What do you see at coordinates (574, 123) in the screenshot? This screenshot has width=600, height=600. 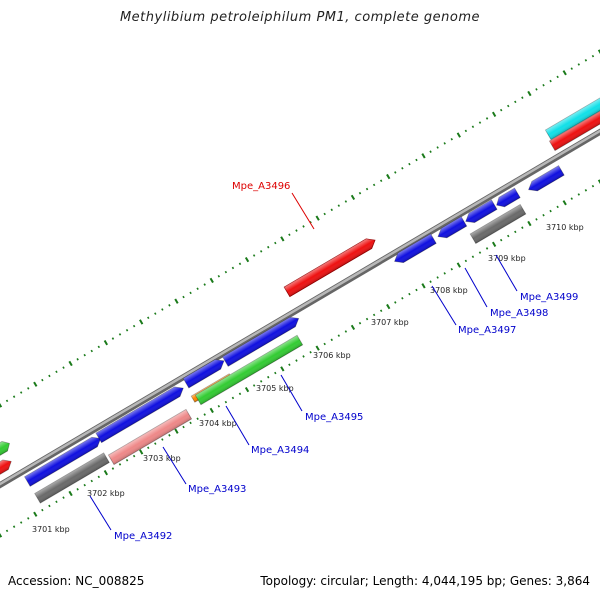 I see `gene-red-top` at bounding box center [574, 123].